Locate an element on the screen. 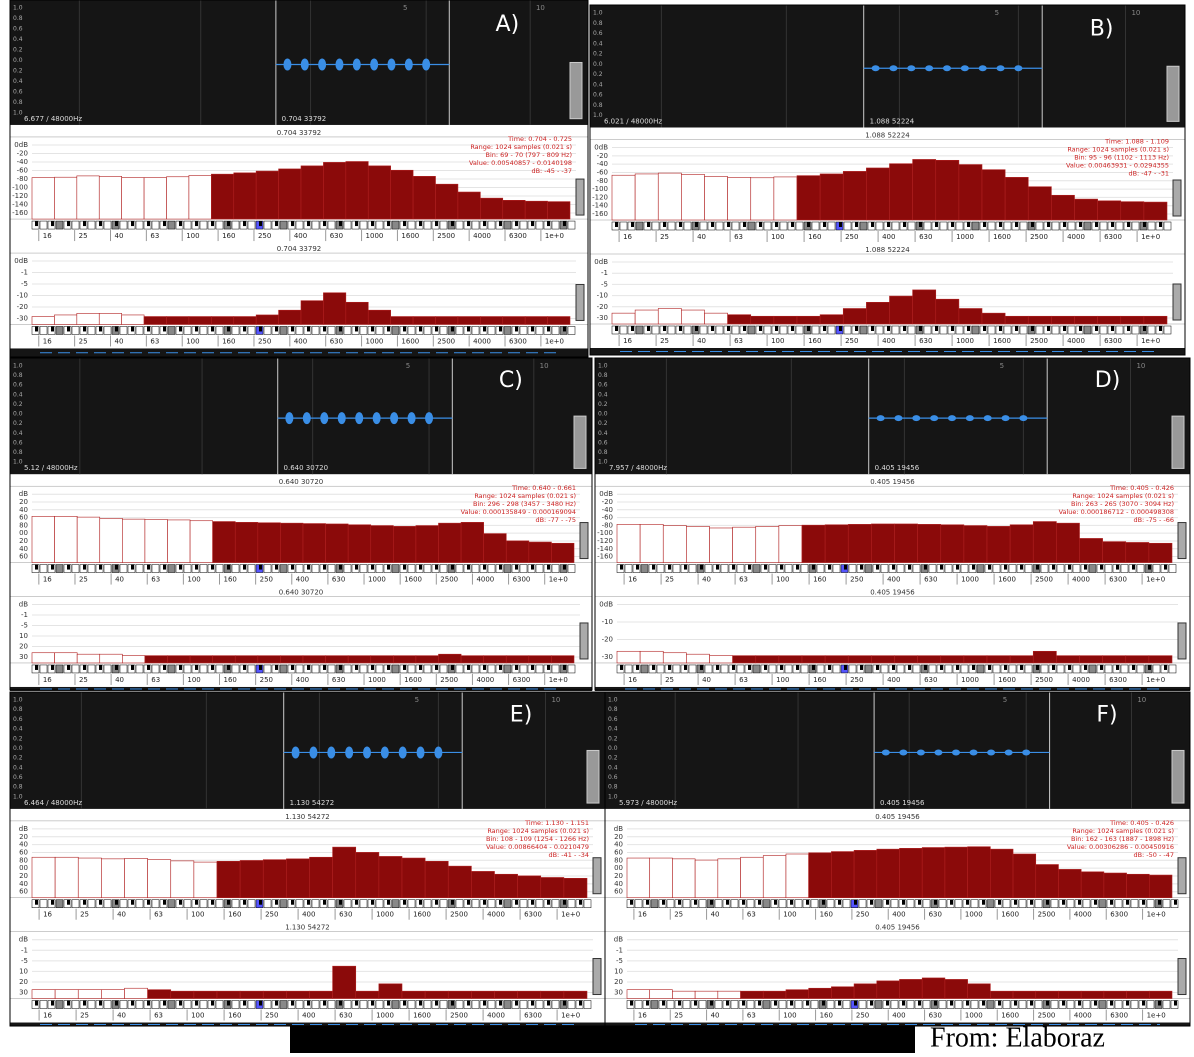 The width and height of the screenshot is (1194, 1057). spectrum-info: Bin: 162 - 163 (1887 - 1898 Hz) is located at coordinates (1122, 839).